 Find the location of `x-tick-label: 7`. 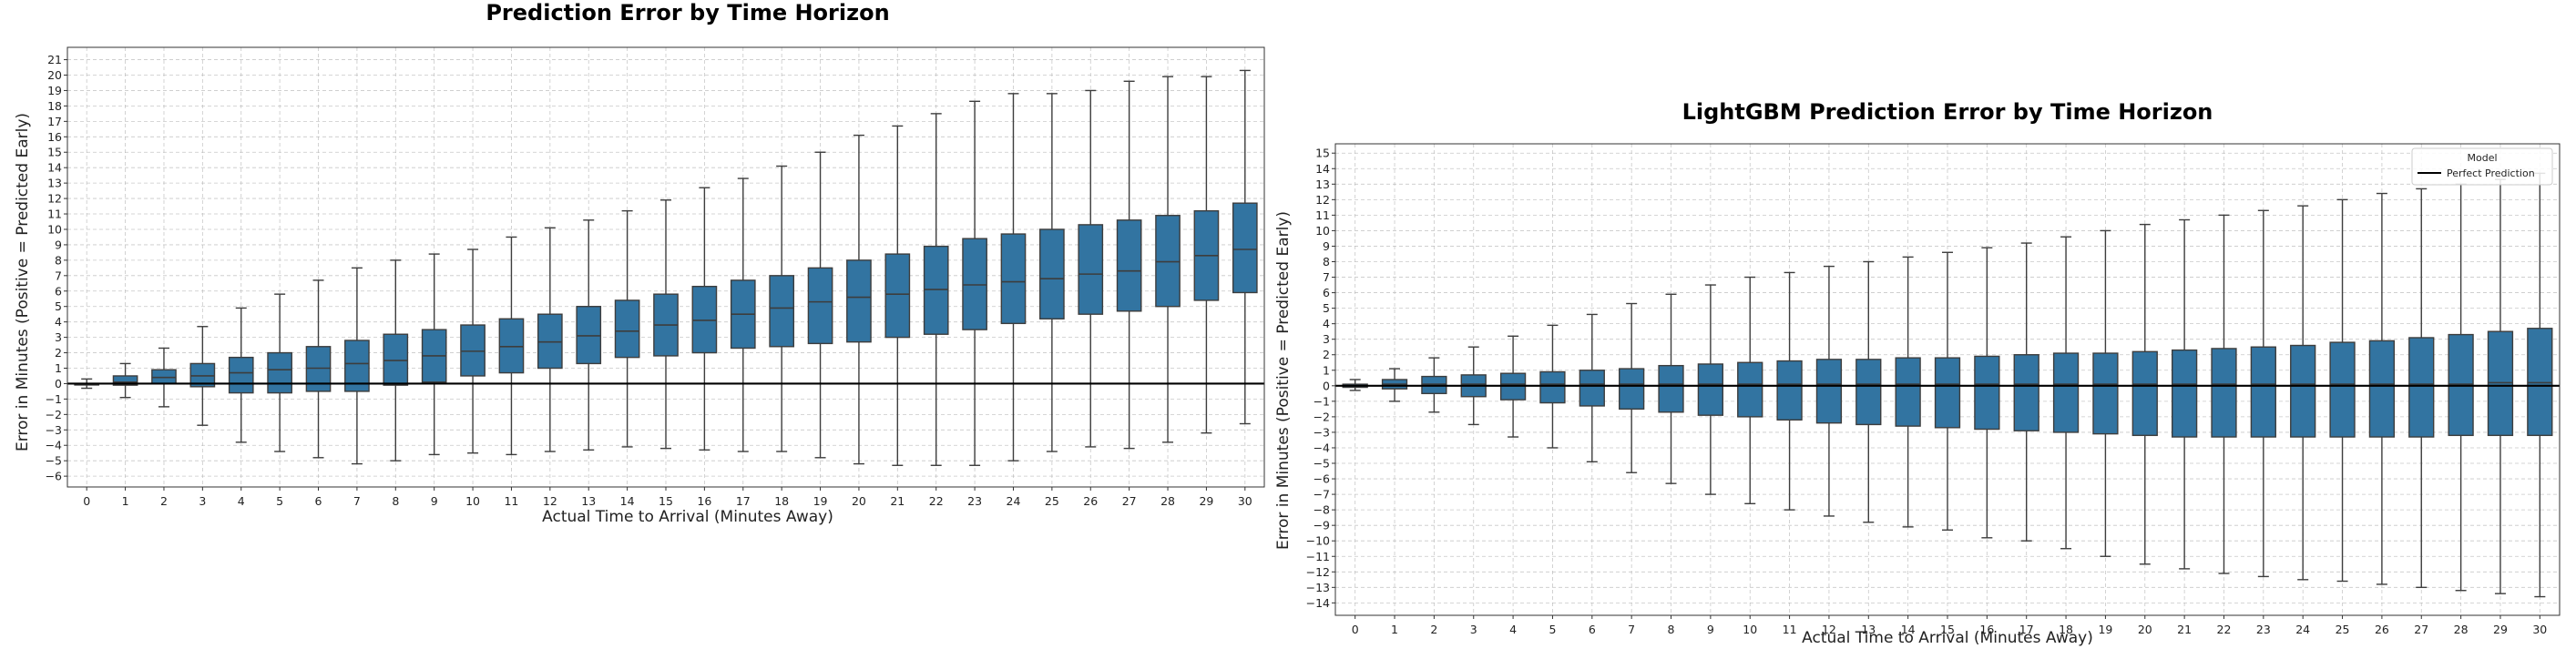

x-tick-label: 7 is located at coordinates (1631, 629).